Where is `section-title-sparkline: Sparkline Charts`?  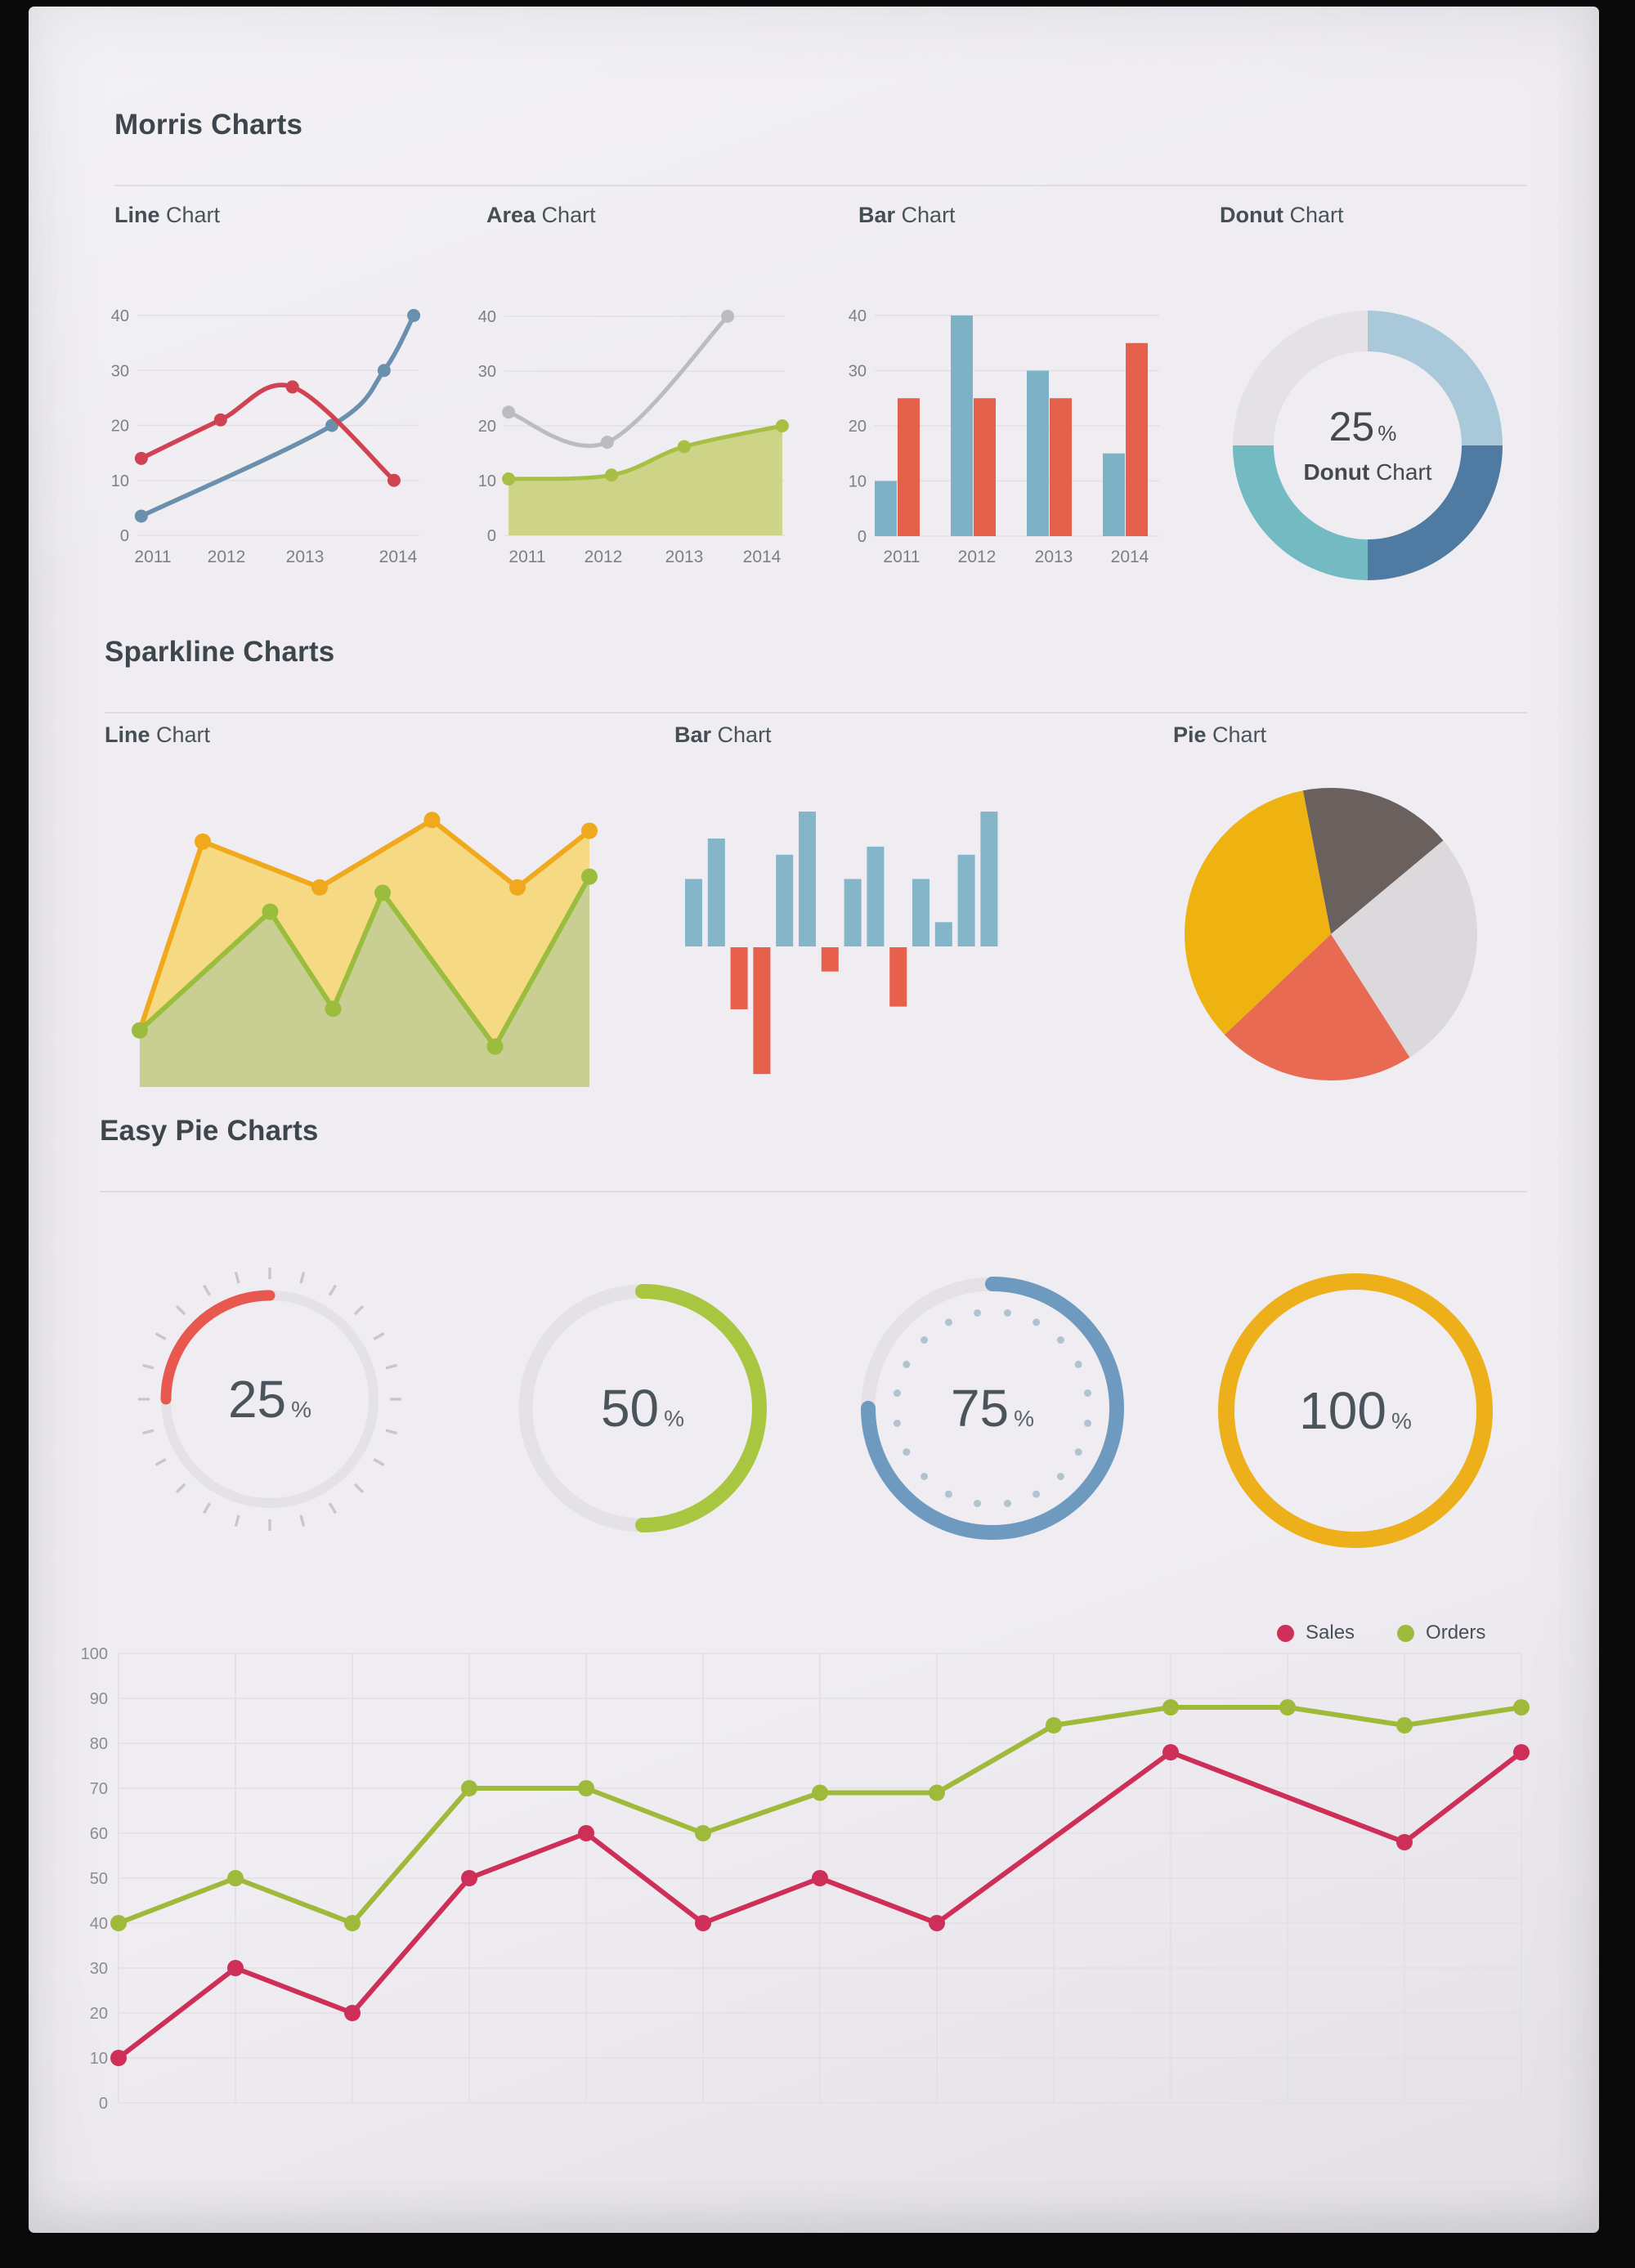 section-title-sparkline: Sparkline Charts is located at coordinates (220, 652).